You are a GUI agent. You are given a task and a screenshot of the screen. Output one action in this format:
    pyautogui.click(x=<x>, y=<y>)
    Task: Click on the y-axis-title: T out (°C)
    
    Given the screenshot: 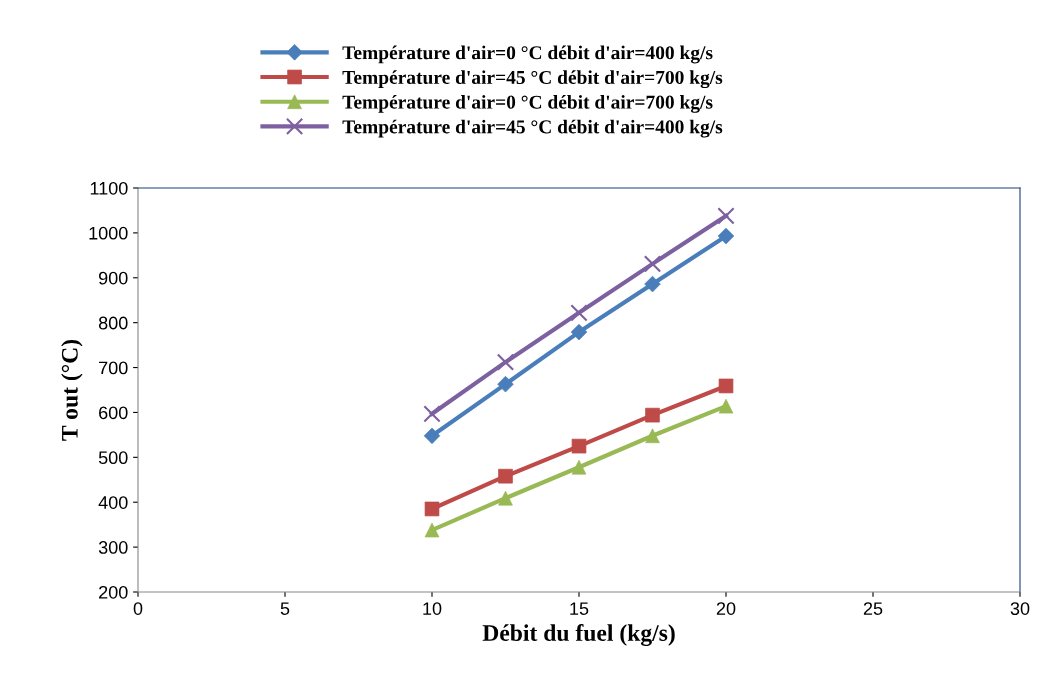 What is the action you would take?
    pyautogui.click(x=72, y=390)
    